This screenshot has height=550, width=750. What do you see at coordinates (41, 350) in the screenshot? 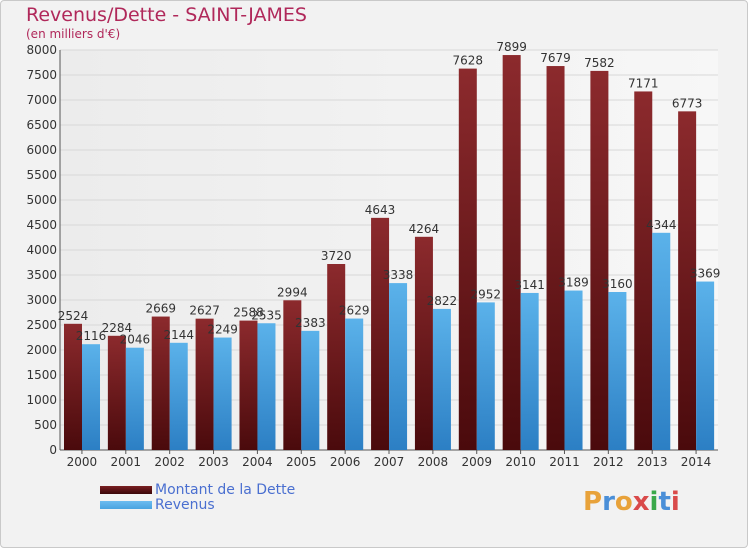
I see `y-tick-label: 2000` at bounding box center [41, 350].